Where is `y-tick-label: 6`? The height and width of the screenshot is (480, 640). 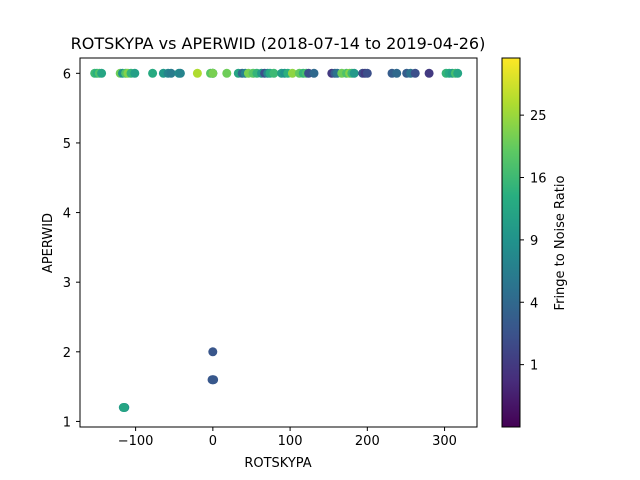 y-tick-label: 6 is located at coordinates (67, 74).